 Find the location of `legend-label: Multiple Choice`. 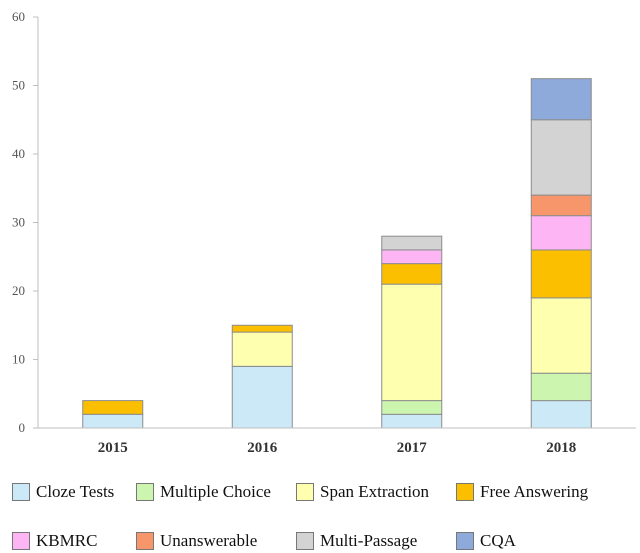

legend-label: Multiple Choice is located at coordinates (215, 491).